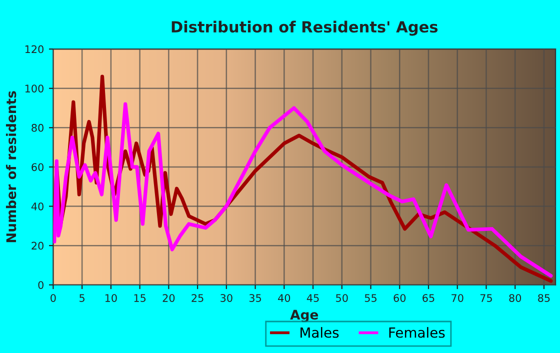  Describe the element at coordinates (458, 298) in the screenshot. I see `x-tick-label: 70` at that location.